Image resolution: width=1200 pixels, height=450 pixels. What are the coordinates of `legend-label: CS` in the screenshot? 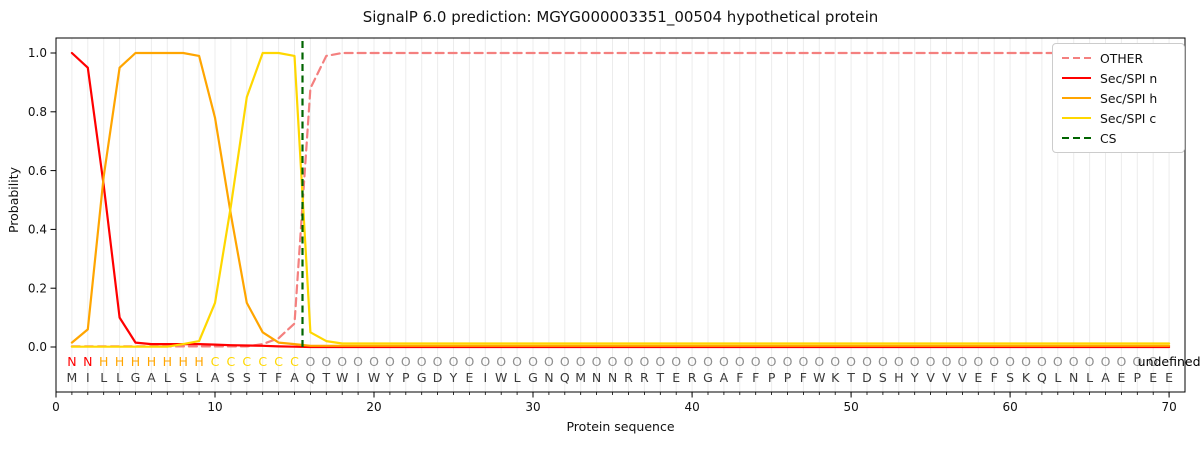 It's located at (1108, 138).